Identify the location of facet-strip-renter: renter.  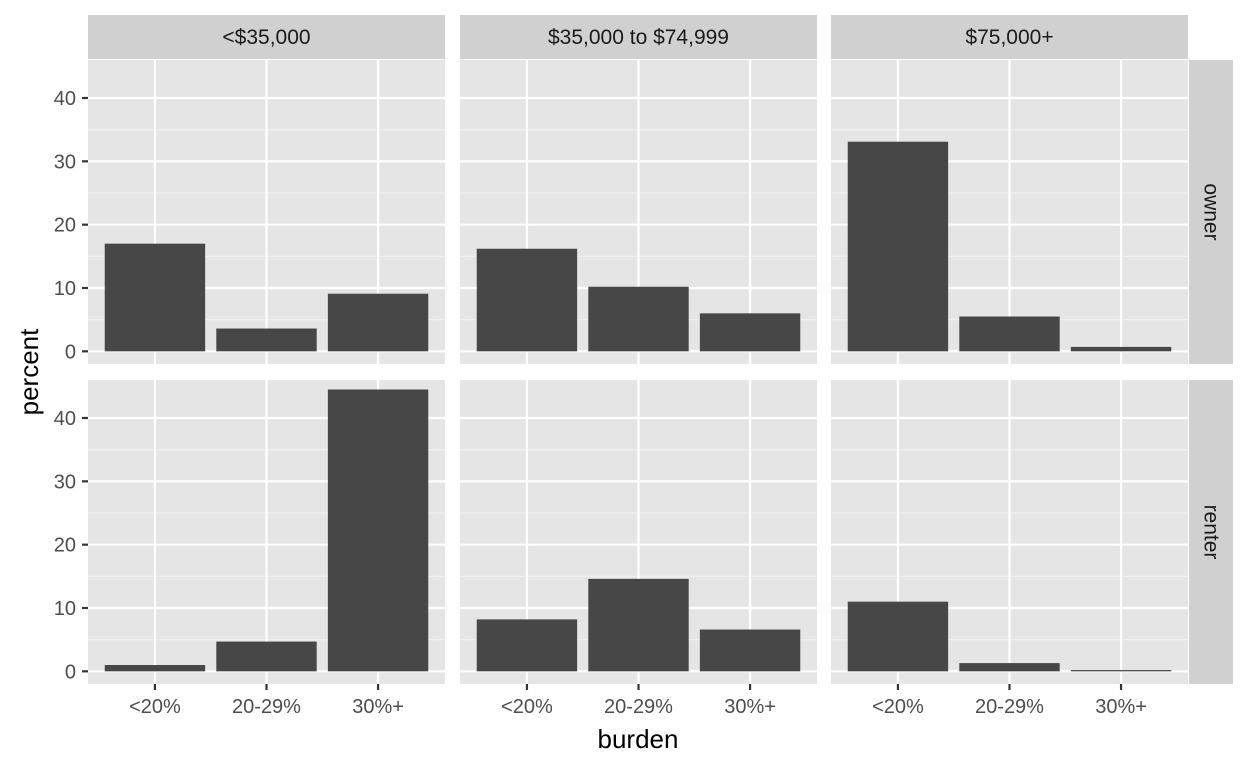
(1211, 532).